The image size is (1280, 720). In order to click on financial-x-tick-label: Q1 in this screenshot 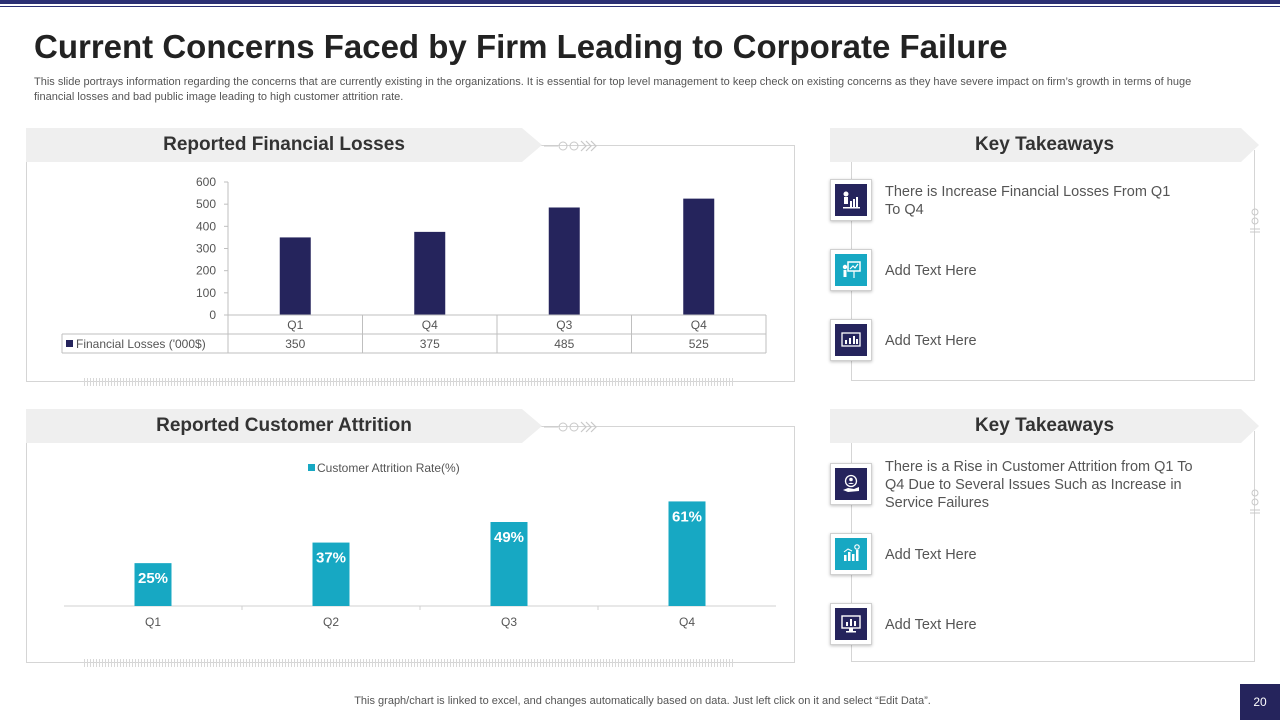, I will do `click(295, 325)`.